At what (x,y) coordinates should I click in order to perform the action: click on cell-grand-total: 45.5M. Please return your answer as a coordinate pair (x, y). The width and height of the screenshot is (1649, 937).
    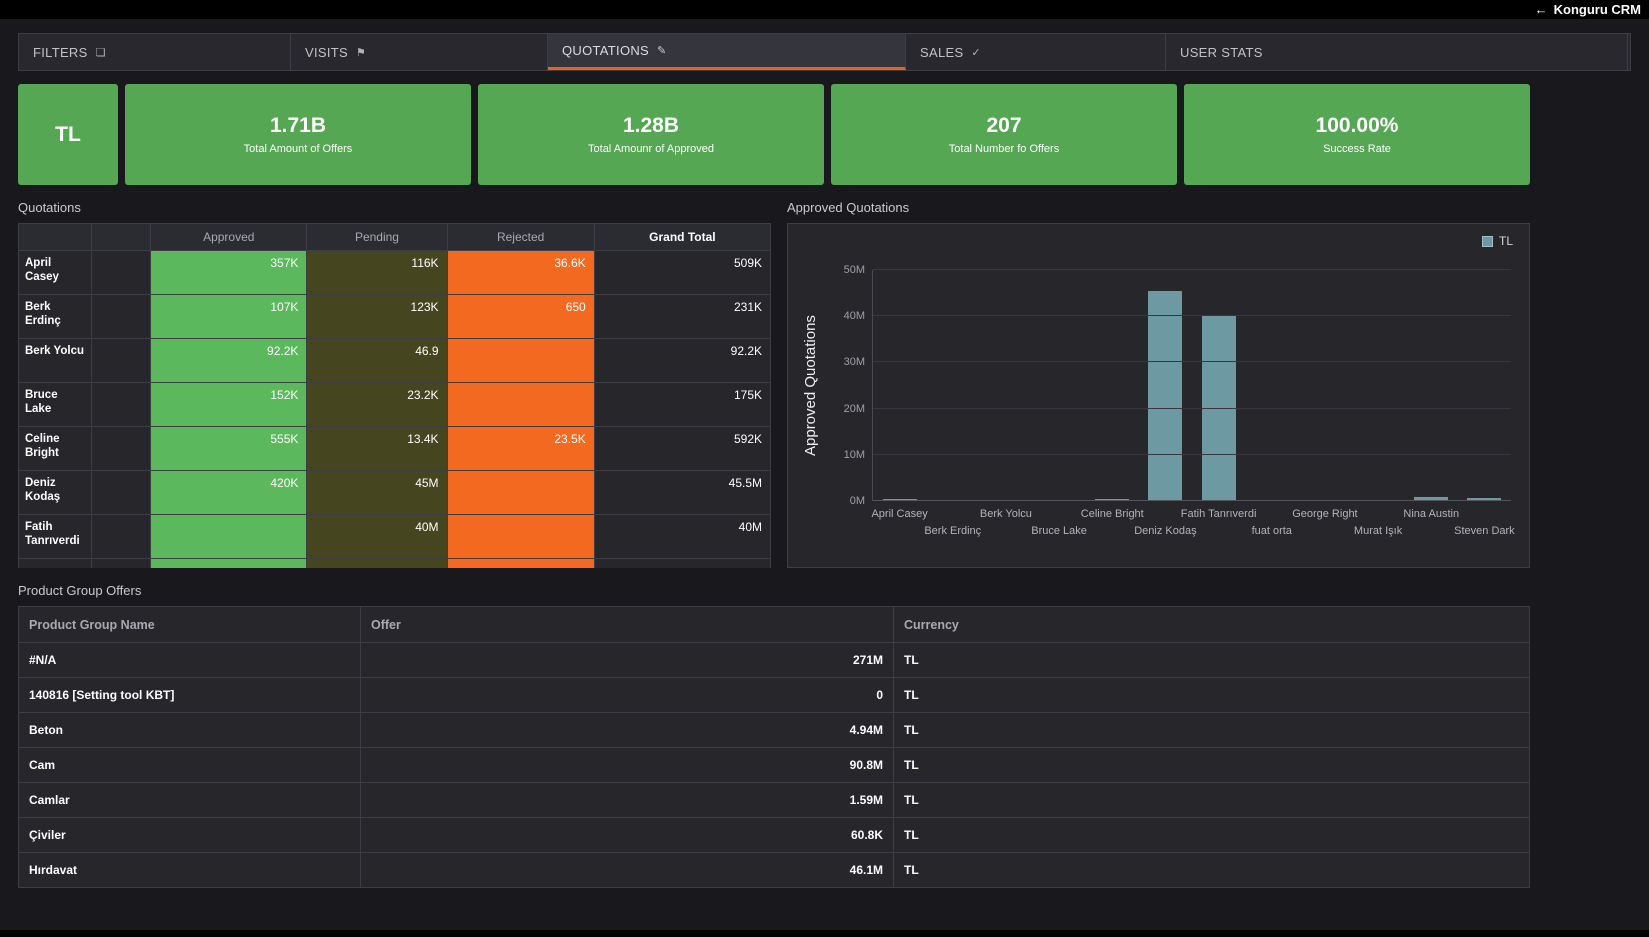
    Looking at the image, I should click on (682, 492).